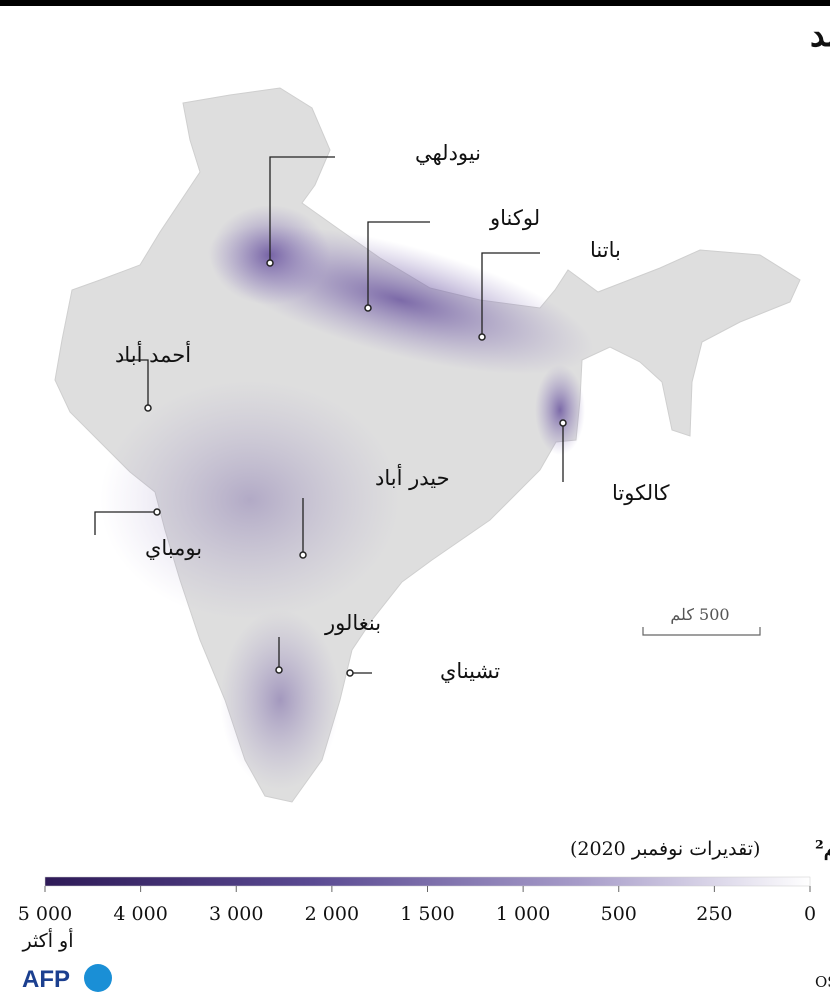 This screenshot has width=830, height=1002. What do you see at coordinates (714, 914) in the screenshot?
I see `tick-label: 250` at bounding box center [714, 914].